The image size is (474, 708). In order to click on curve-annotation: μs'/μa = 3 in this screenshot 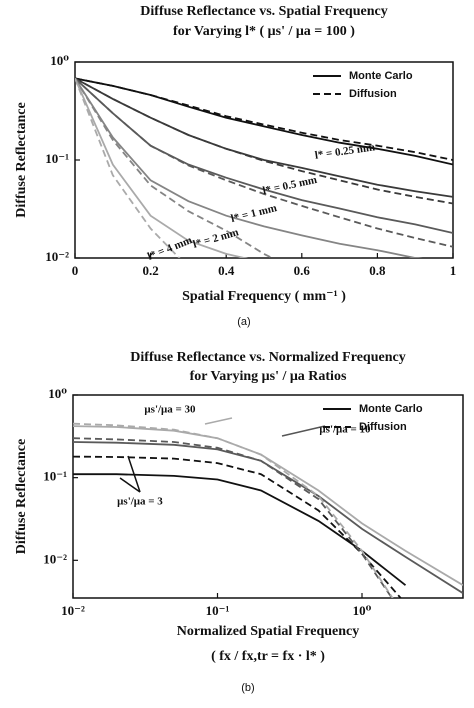, I will do `click(140, 502)`.